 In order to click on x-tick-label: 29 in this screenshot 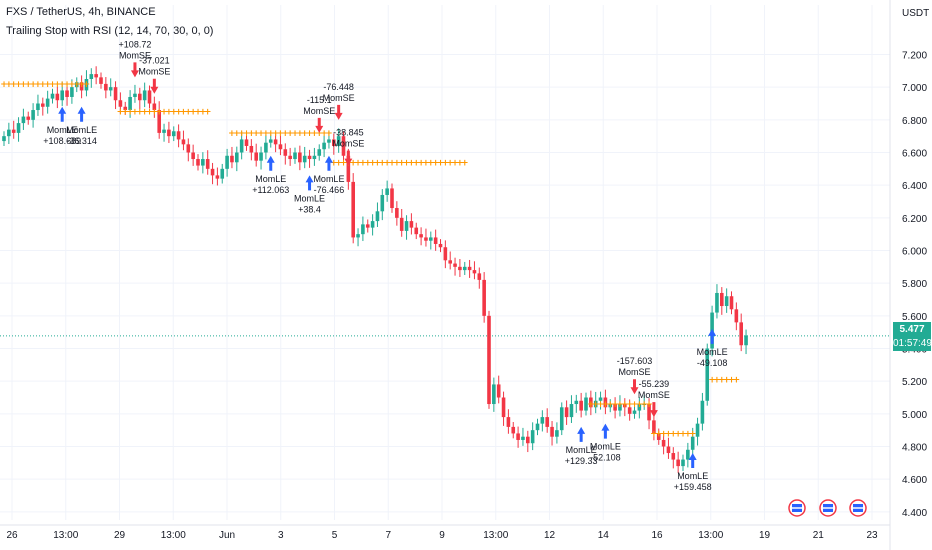, I will do `click(120, 535)`.